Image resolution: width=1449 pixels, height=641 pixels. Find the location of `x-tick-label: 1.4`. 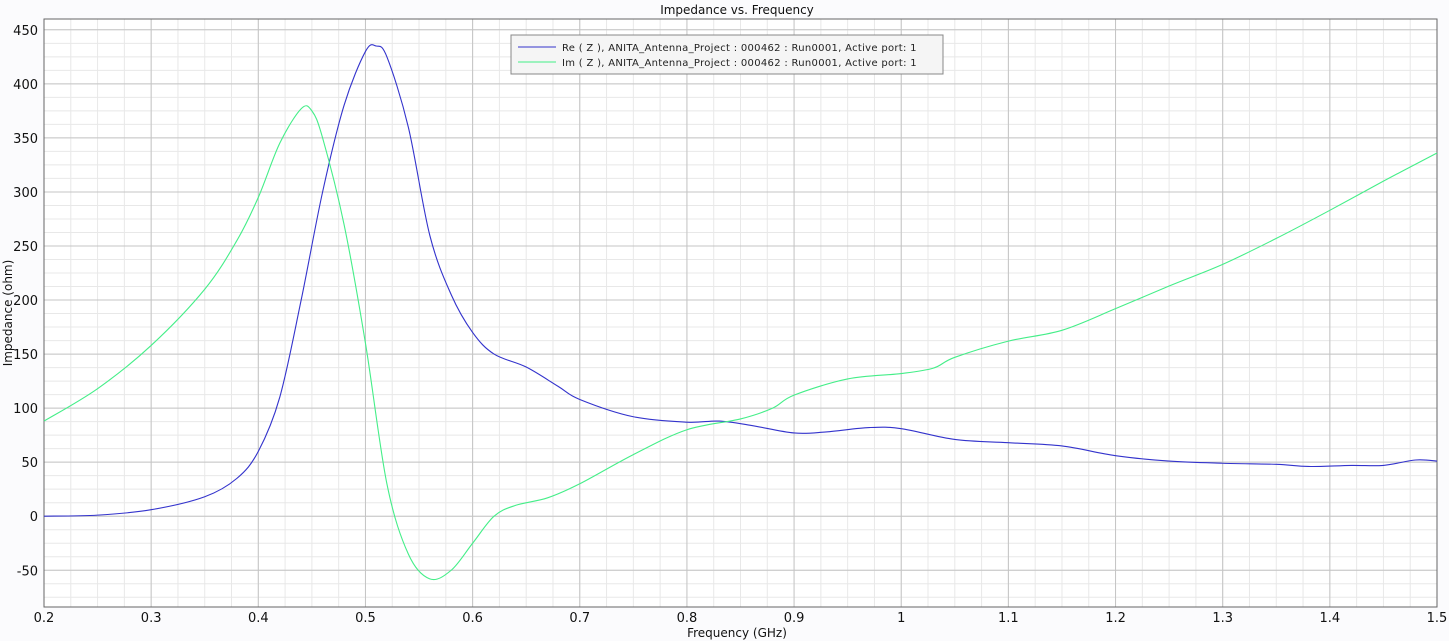

x-tick-label: 1.4 is located at coordinates (1330, 618).